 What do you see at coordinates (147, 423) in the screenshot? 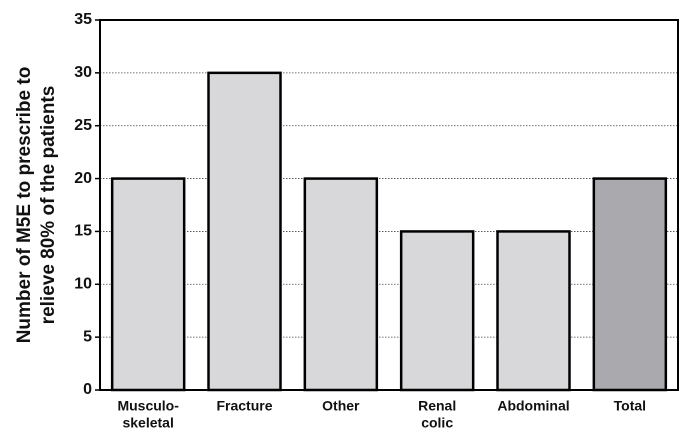
I see `x-tick-label: skeletal` at bounding box center [147, 423].